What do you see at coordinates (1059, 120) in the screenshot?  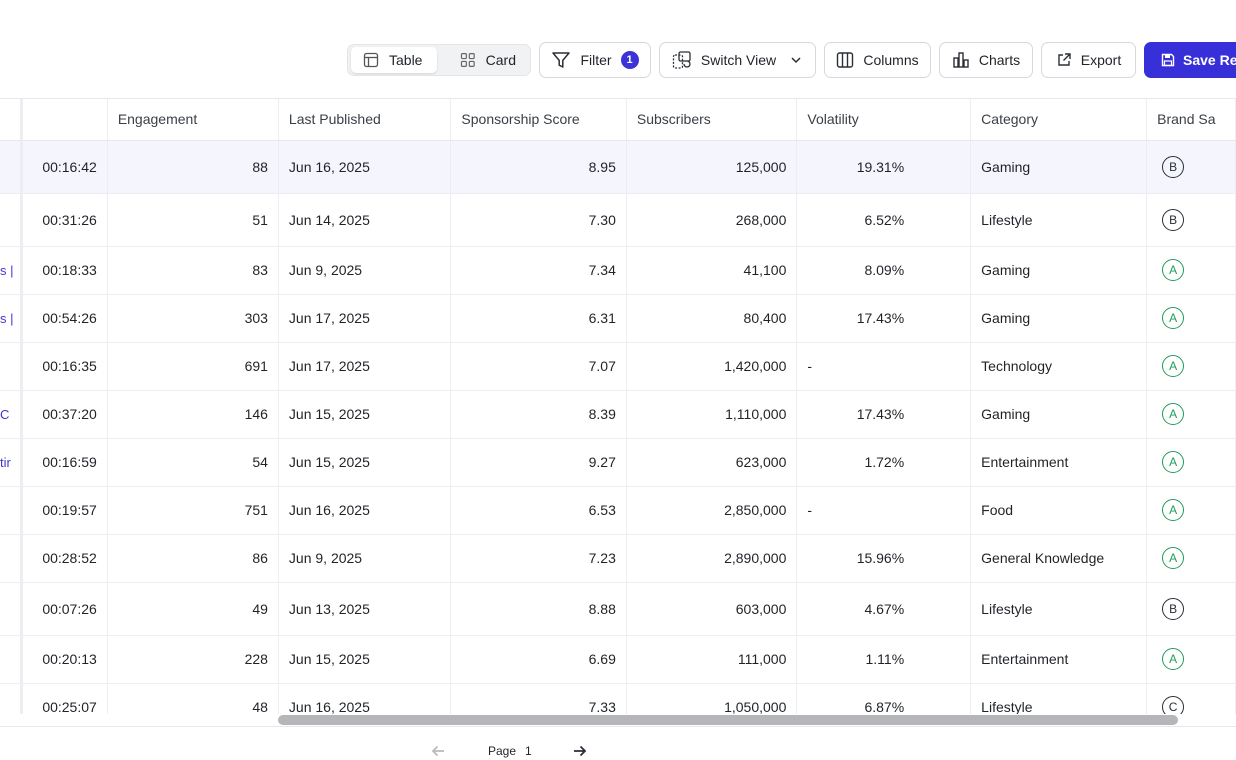 I see `header-category: Category` at bounding box center [1059, 120].